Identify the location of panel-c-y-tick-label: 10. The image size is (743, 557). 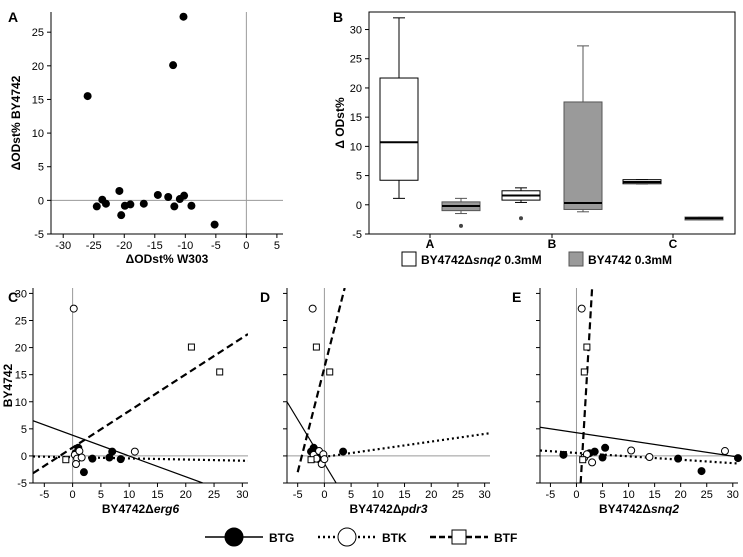
(21, 403).